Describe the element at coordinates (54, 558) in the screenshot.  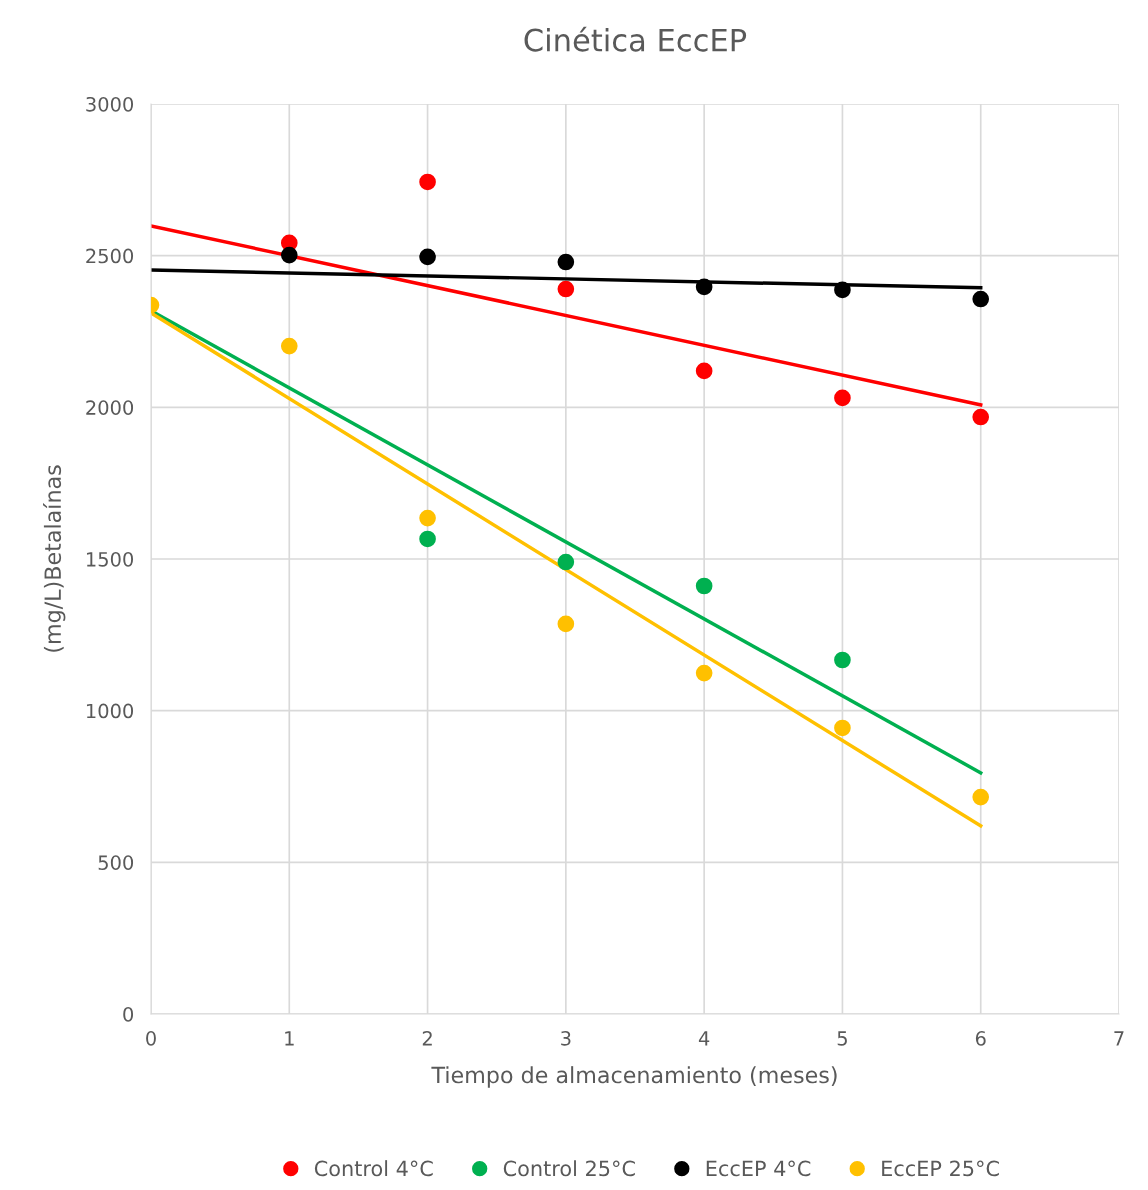
I see `y-axis-title: (mg/L)Betalaínas` at that location.